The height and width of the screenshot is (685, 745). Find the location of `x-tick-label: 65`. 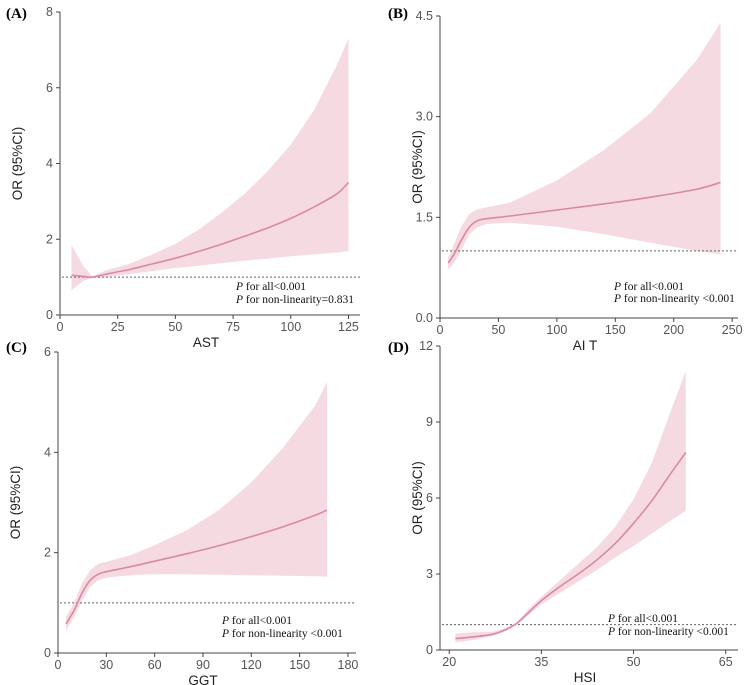

x-tick-label: 65 is located at coordinates (726, 662).